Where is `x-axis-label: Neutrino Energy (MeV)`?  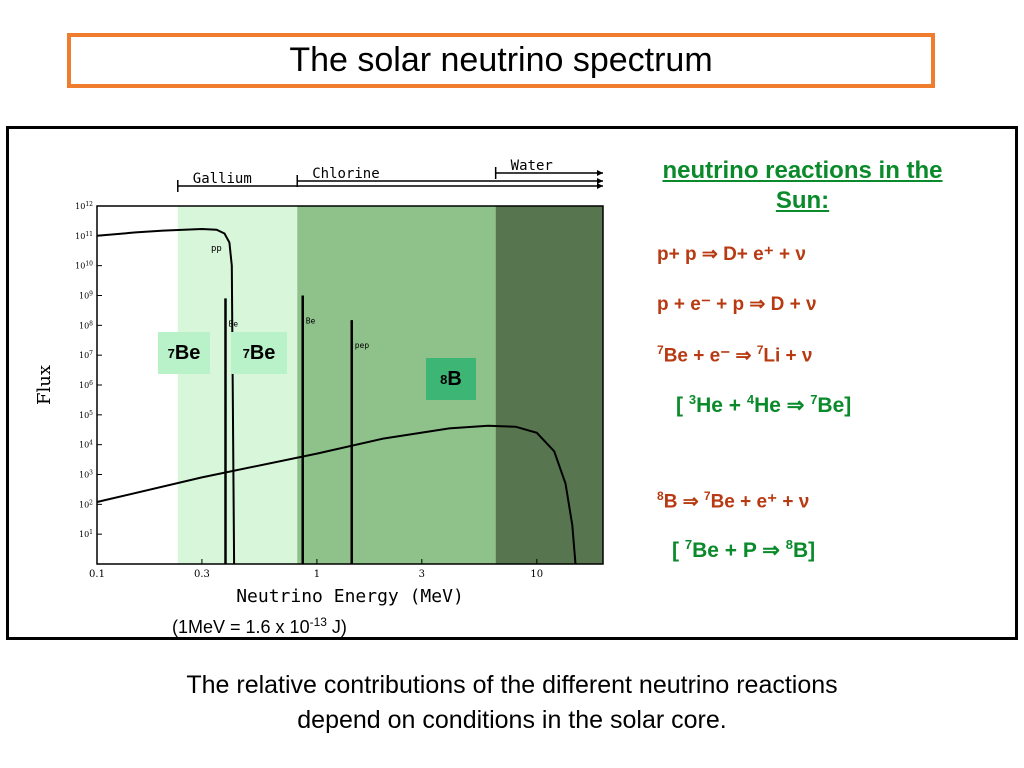 x-axis-label: Neutrino Energy (MeV) is located at coordinates (350, 596).